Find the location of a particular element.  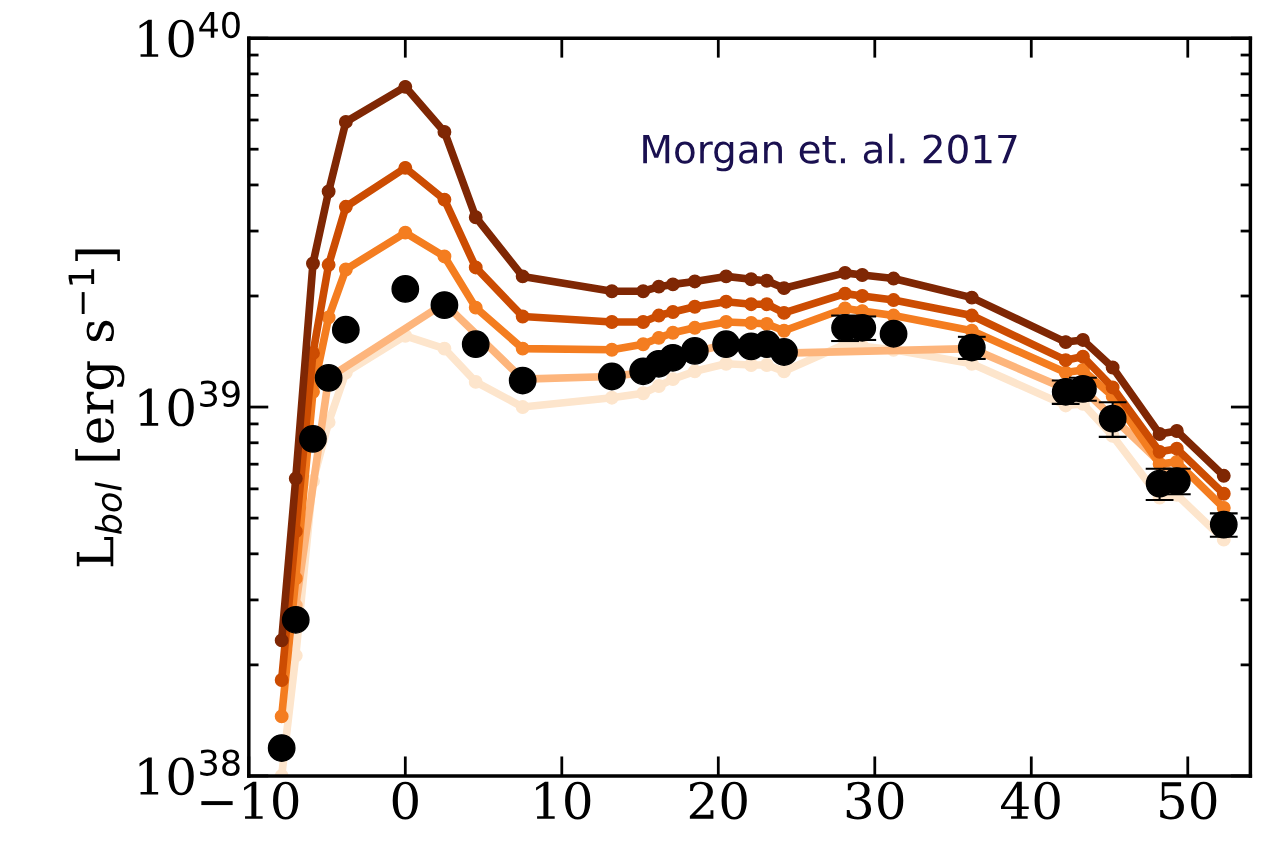

x-tick-label: 0 is located at coordinates (405, 800).